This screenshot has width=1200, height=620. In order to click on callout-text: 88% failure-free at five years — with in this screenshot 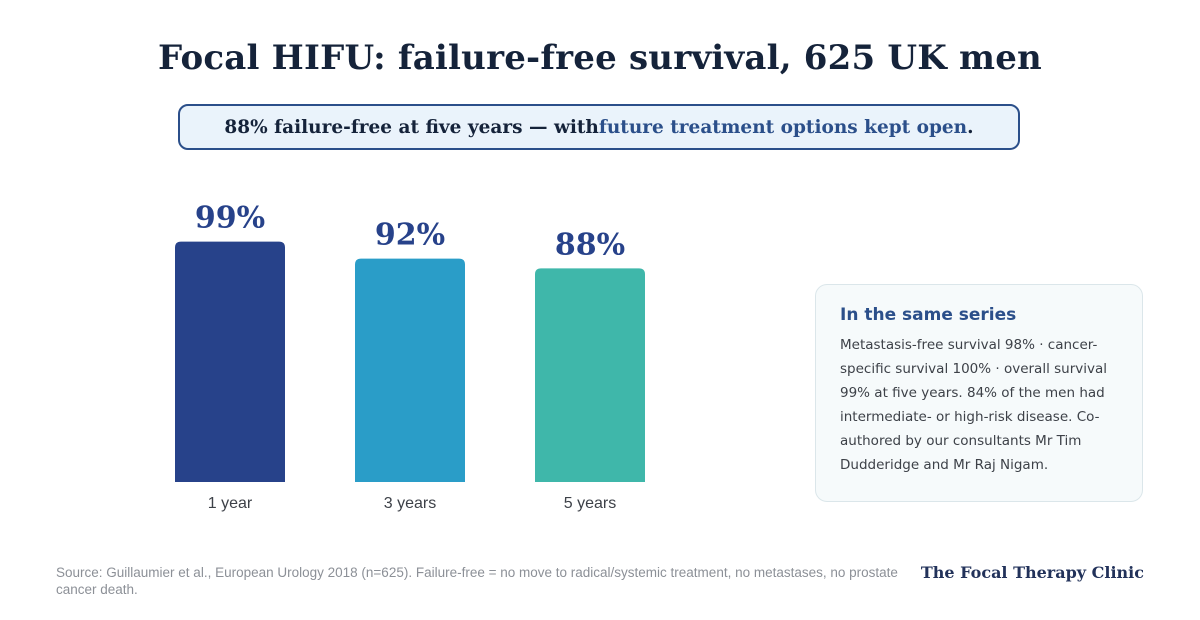, I will do `click(411, 127)`.